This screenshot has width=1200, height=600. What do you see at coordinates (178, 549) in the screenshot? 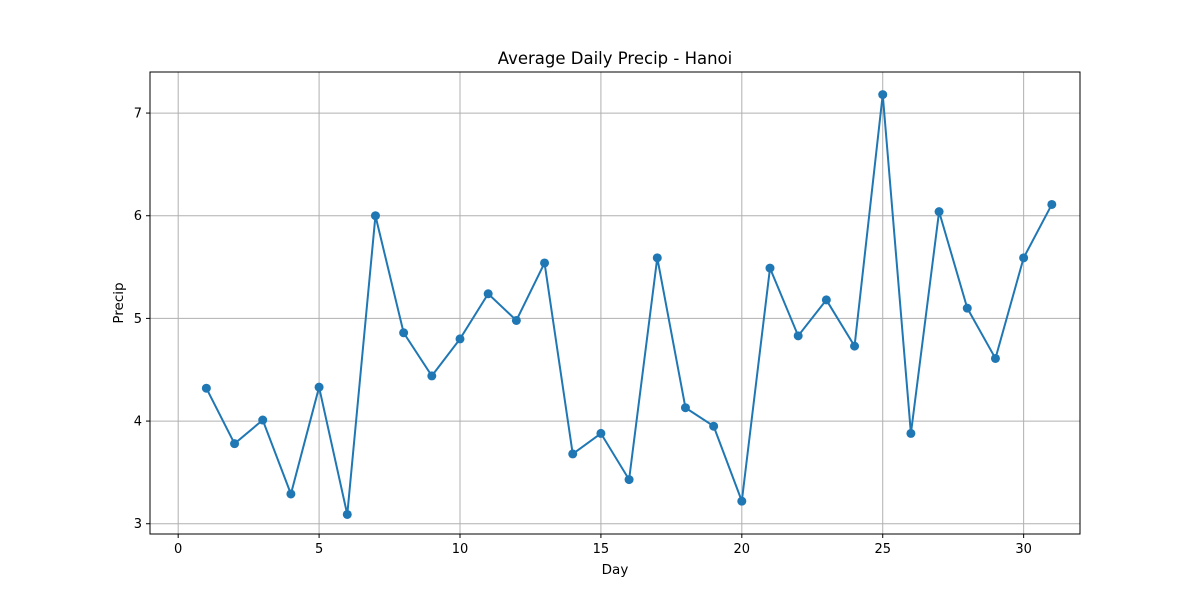
I see `x-tick-label: 0` at bounding box center [178, 549].